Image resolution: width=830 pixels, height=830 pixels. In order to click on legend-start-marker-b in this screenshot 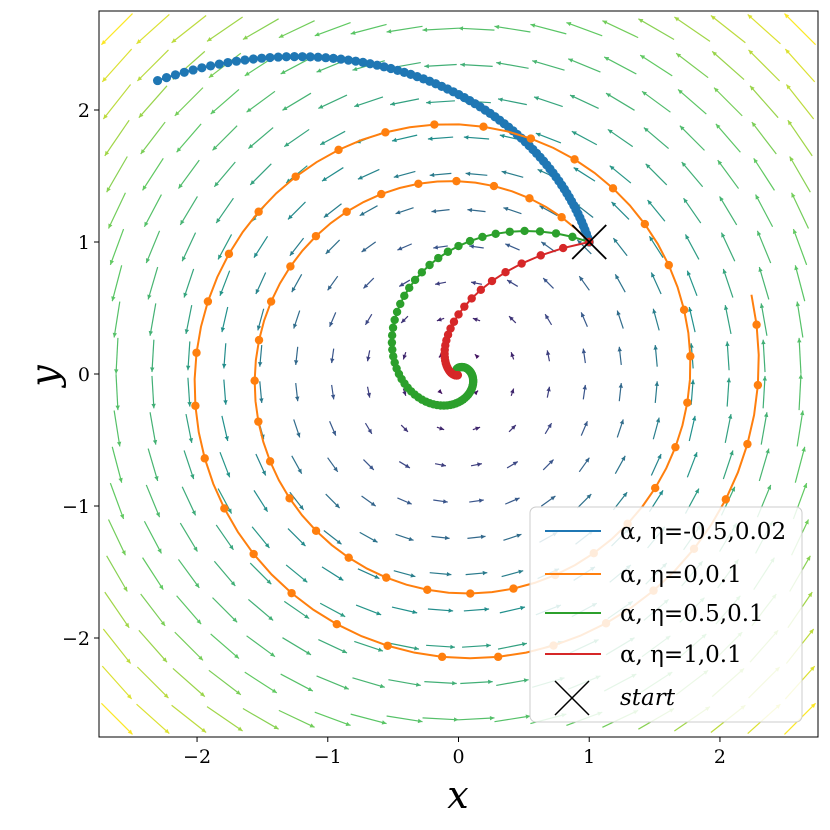, I will do `click(572, 698)`.